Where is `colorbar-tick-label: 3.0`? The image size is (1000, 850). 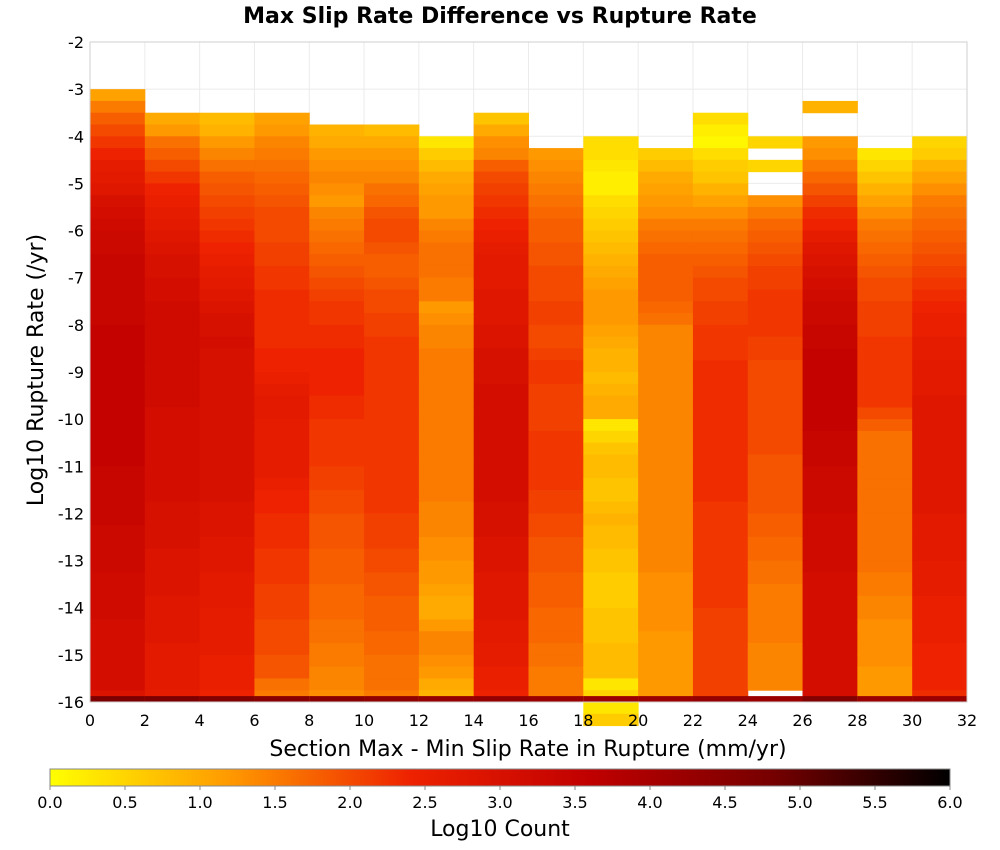 colorbar-tick-label: 3.0 is located at coordinates (499, 802).